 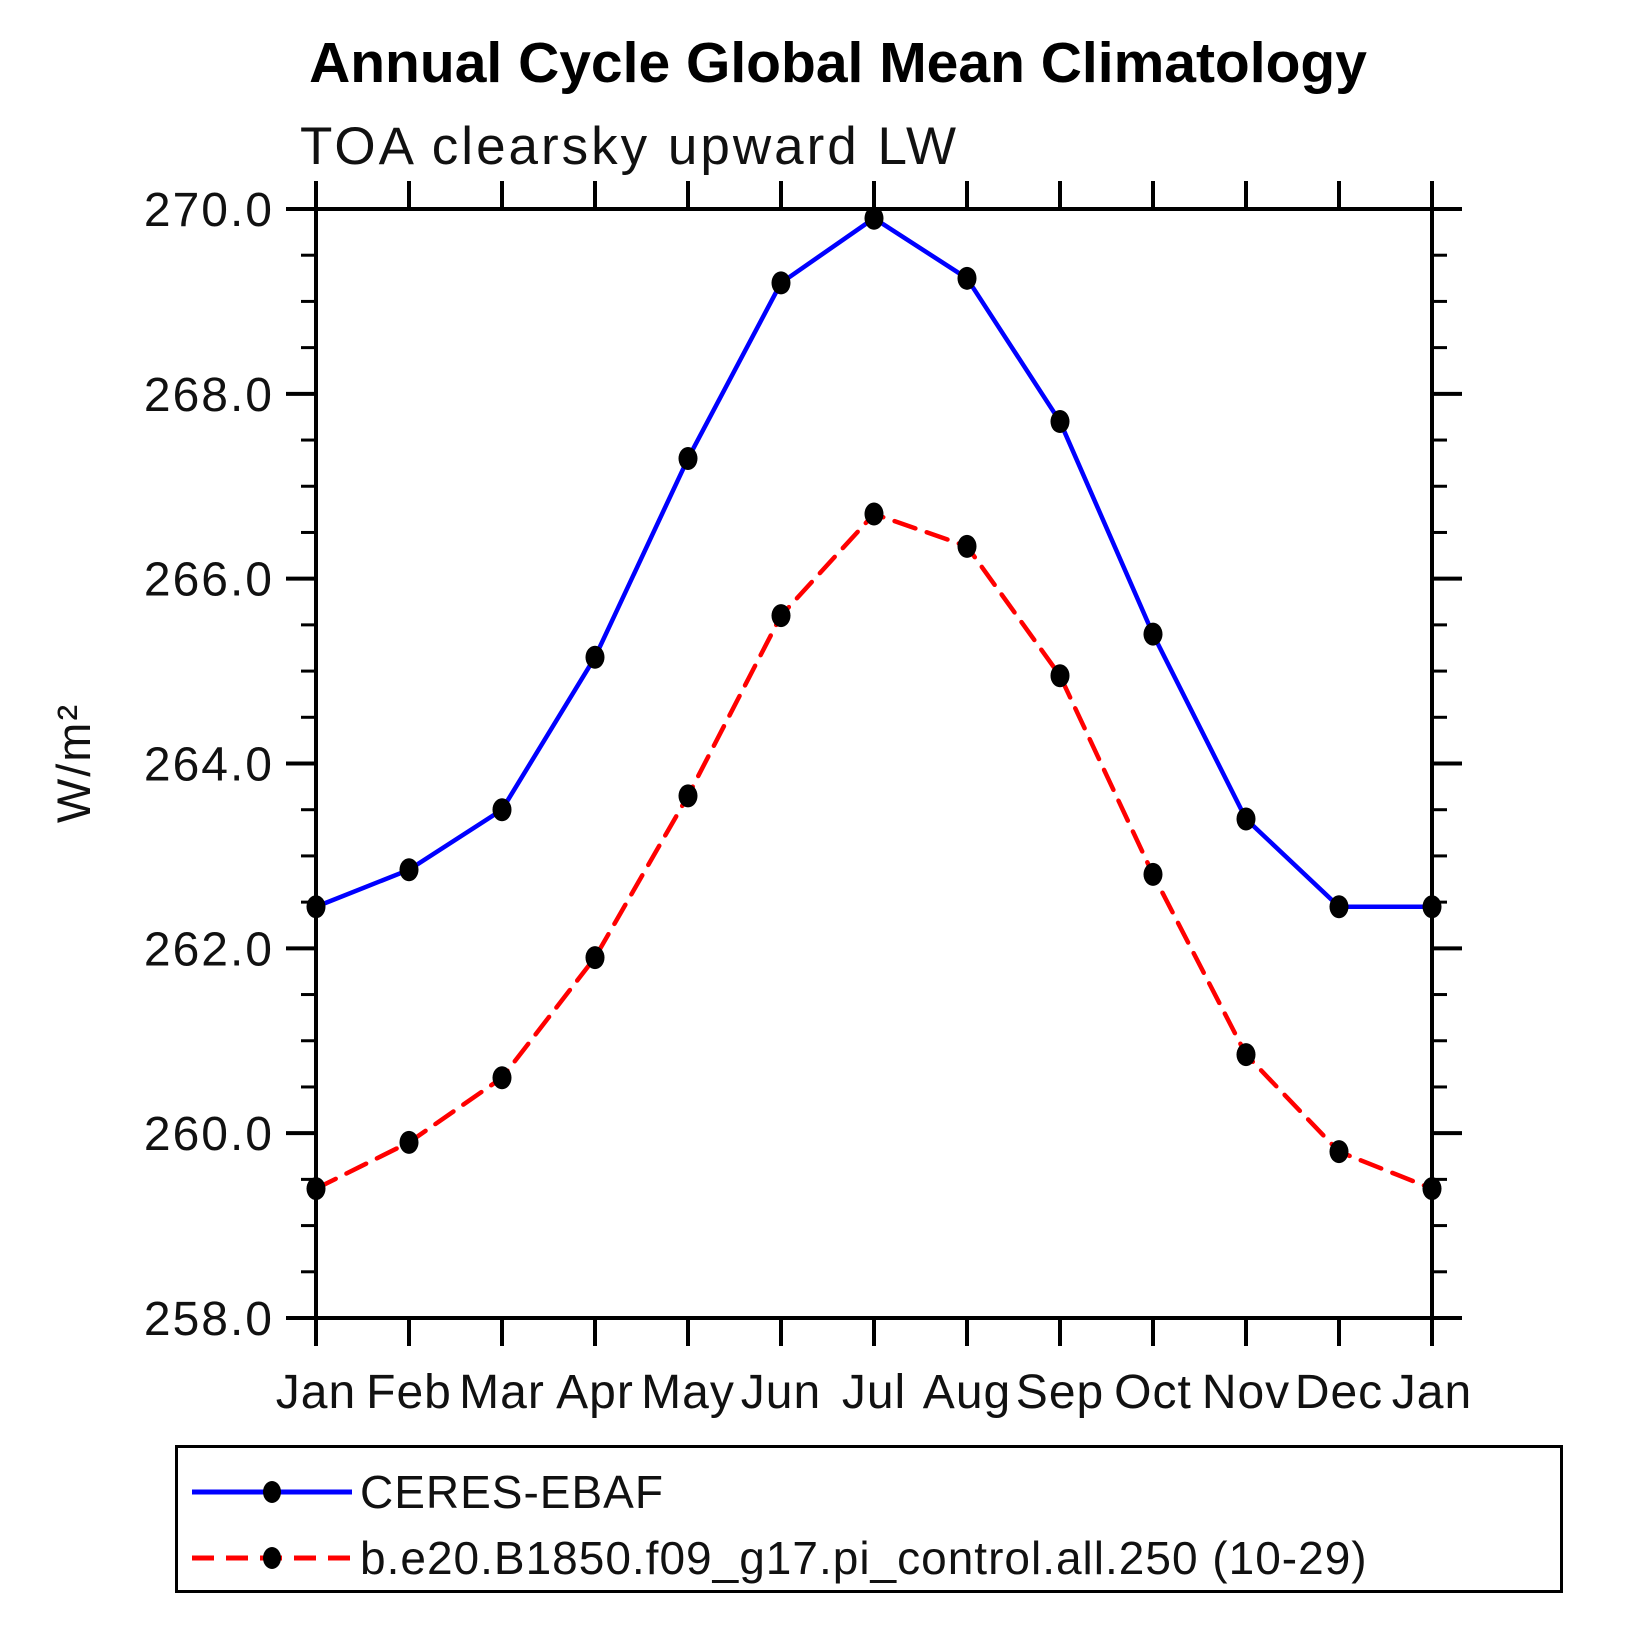 What do you see at coordinates (595, 657) in the screenshot?
I see `data-point-series0-Apr3` at bounding box center [595, 657].